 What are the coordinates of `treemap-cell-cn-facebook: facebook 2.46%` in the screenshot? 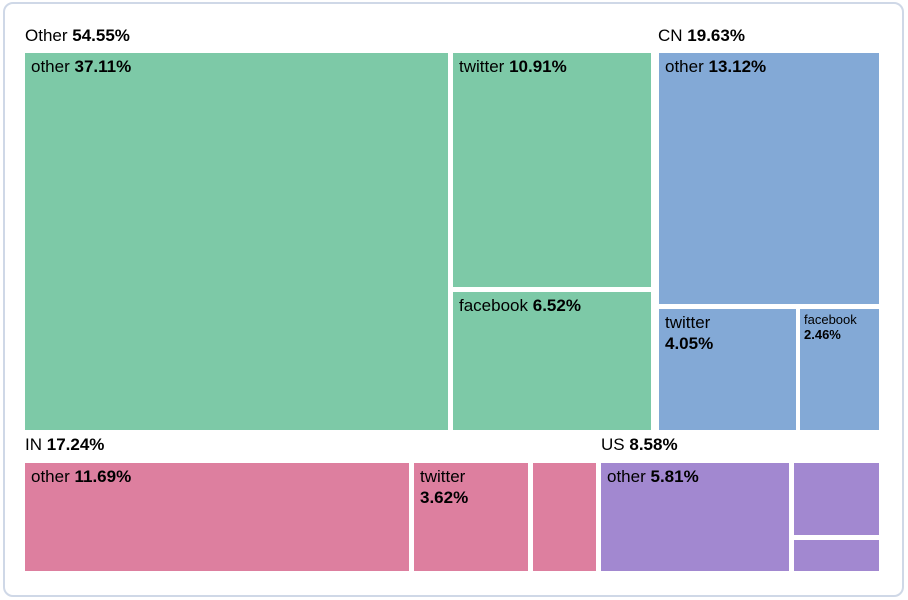 It's located at (839, 369).